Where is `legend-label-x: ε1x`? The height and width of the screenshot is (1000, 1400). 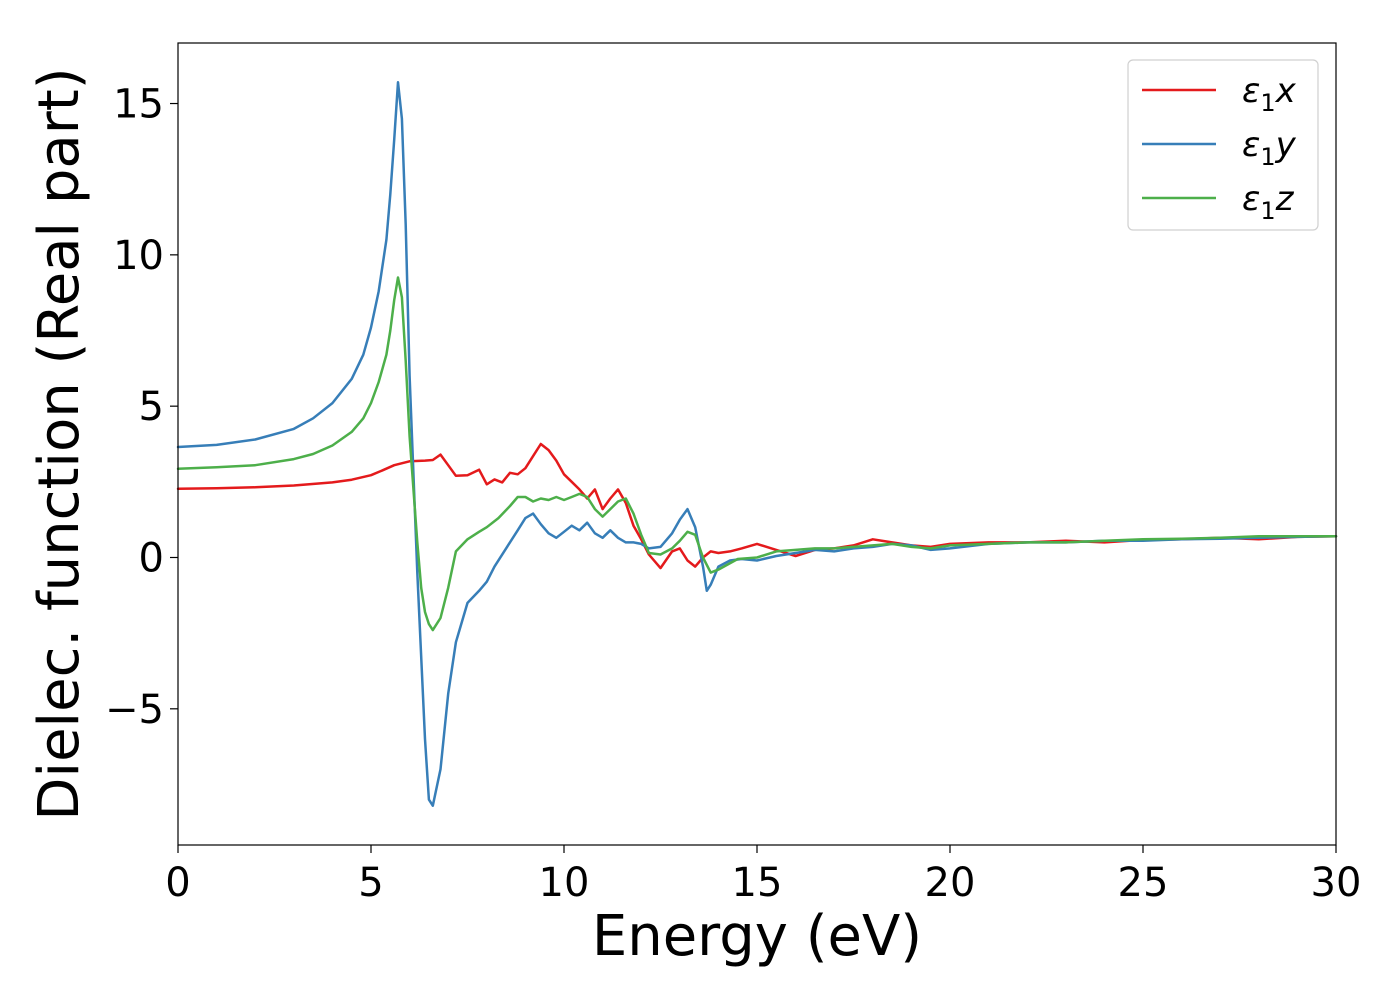
legend-label-x: ε1x is located at coordinates (1269, 94).